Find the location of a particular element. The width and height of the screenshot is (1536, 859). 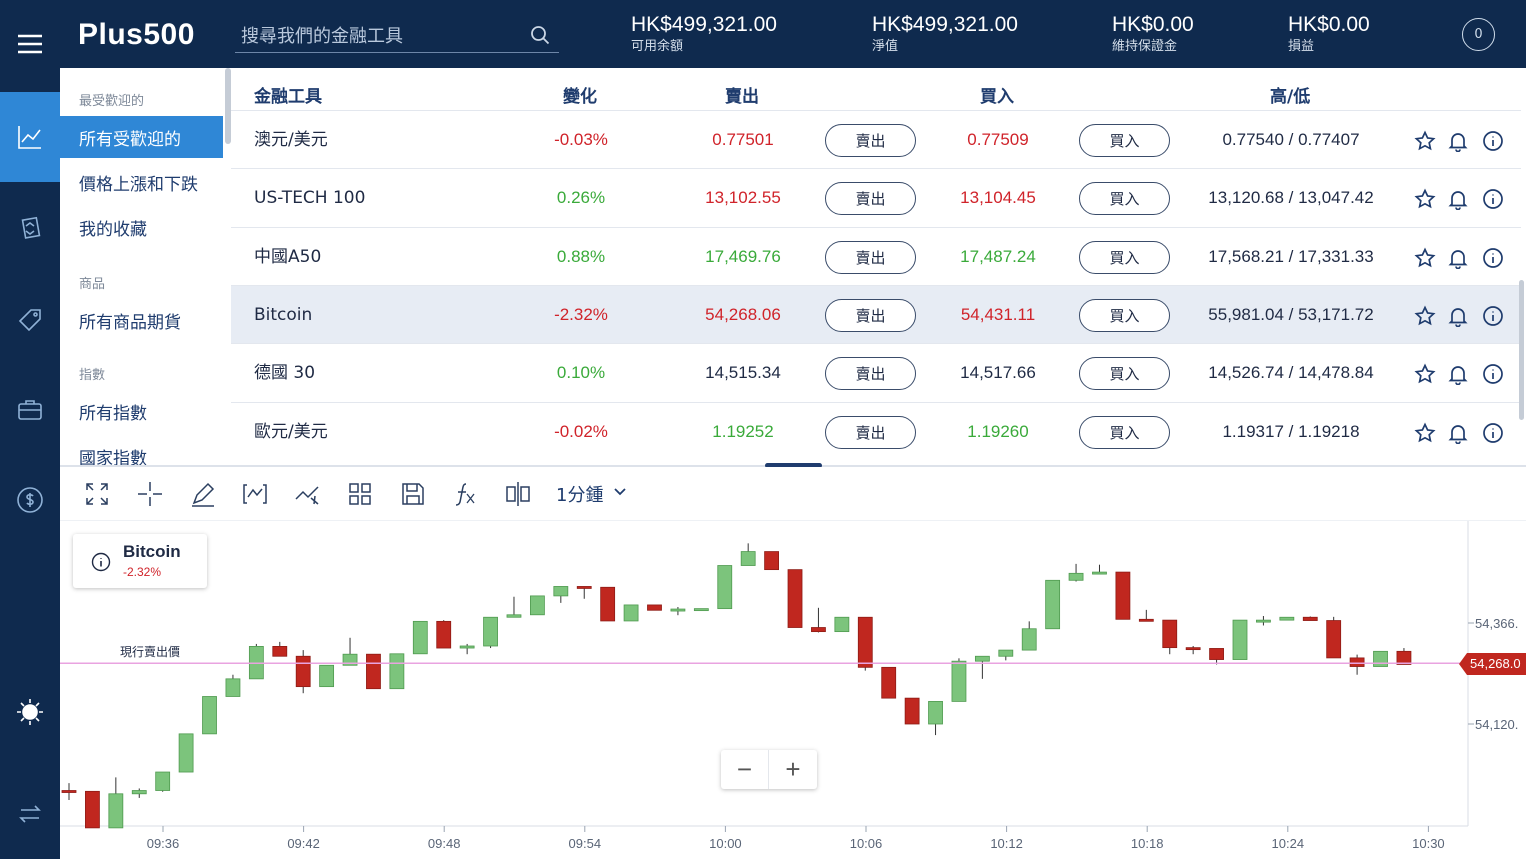

compare-icon is located at coordinates (518, 494).